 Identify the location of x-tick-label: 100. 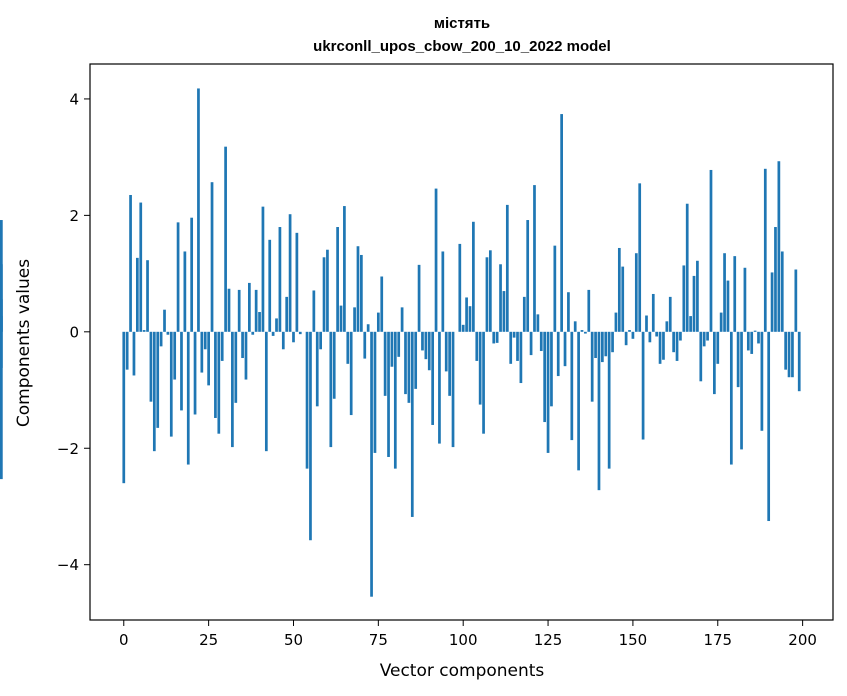
(463, 640).